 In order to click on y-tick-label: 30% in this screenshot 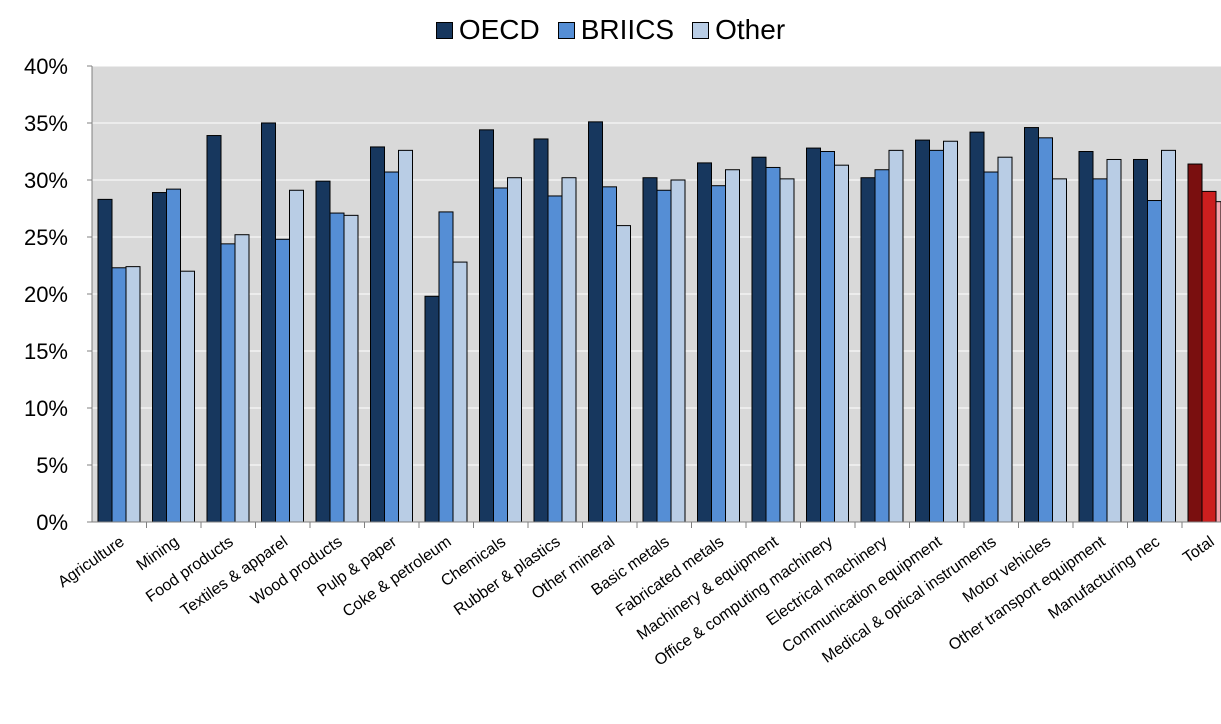, I will do `click(46, 180)`.